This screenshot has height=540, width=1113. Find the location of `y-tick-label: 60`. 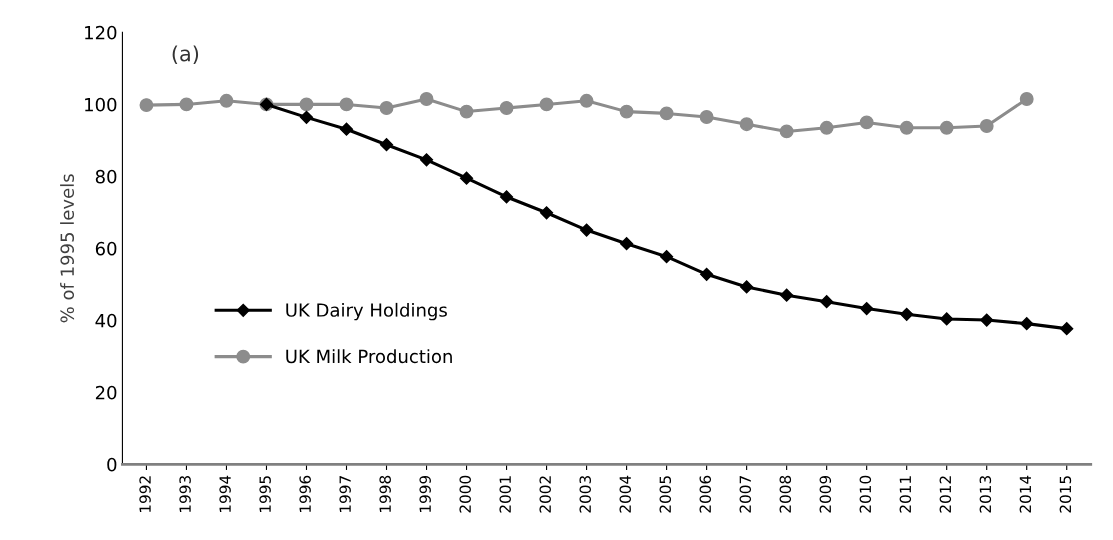

y-tick-label: 60 is located at coordinates (106, 248).